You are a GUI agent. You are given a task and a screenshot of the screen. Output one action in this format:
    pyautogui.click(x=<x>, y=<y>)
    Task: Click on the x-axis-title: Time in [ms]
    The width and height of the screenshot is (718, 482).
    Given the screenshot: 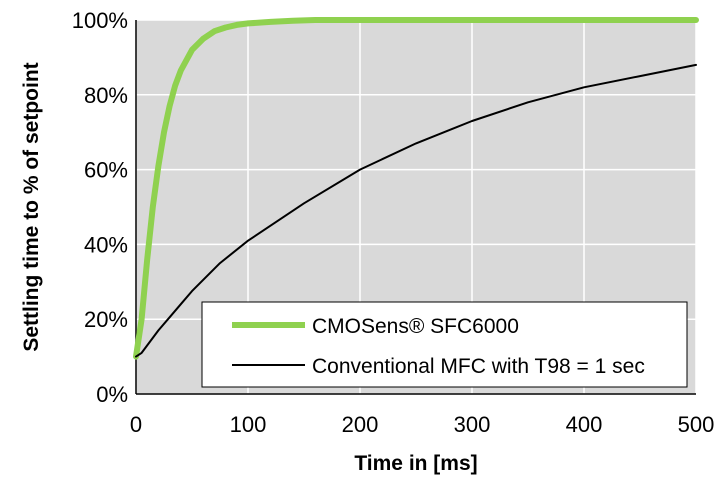 What is the action you would take?
    pyautogui.click(x=415, y=463)
    